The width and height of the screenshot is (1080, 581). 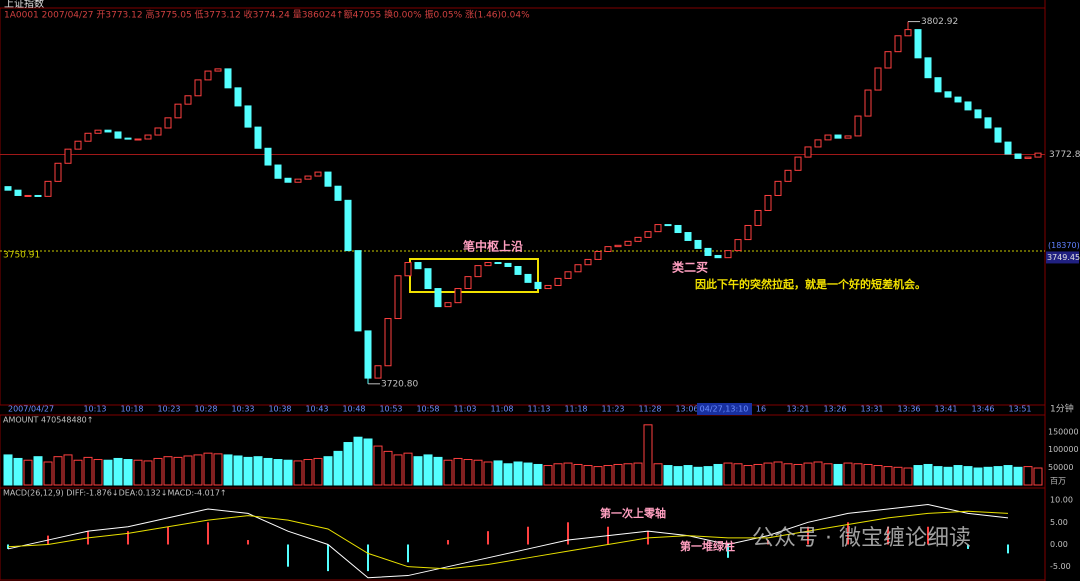 I want to click on x-tick-label: 10:33, so click(x=242, y=409).